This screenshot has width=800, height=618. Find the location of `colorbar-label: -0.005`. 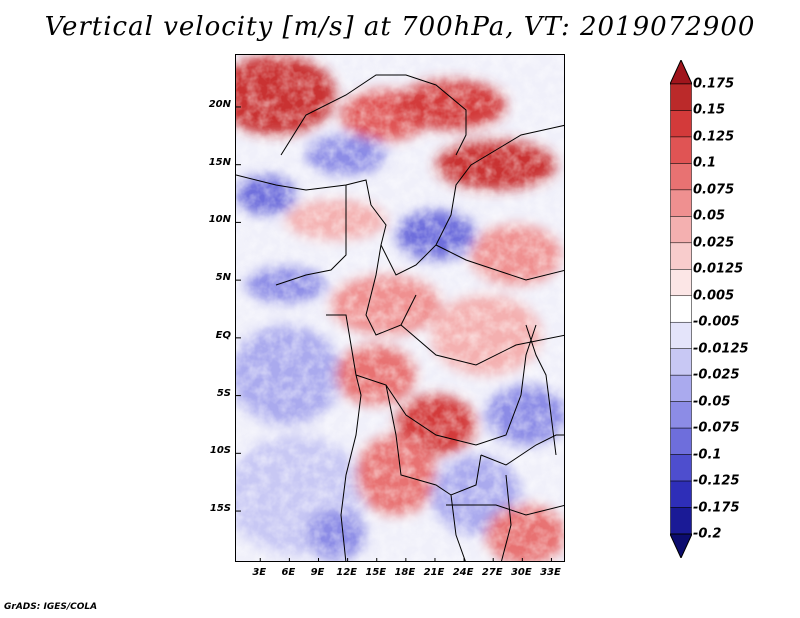

colorbar-label: -0.005 is located at coordinates (716, 322).